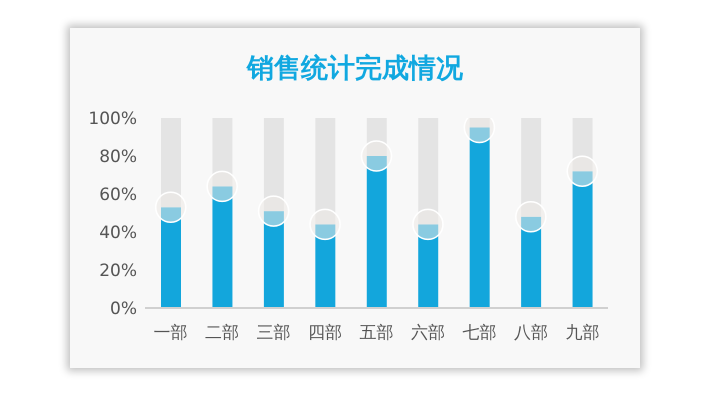 The width and height of the screenshot is (710, 395). What do you see at coordinates (582, 333) in the screenshot?
I see `x-tick-label: 九部` at bounding box center [582, 333].